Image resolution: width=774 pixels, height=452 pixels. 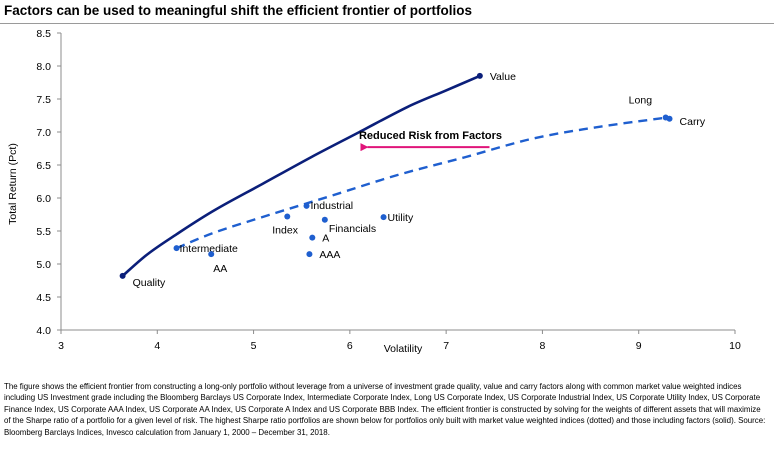 What do you see at coordinates (220, 269) in the screenshot?
I see `point-label-aa: AA` at bounding box center [220, 269].